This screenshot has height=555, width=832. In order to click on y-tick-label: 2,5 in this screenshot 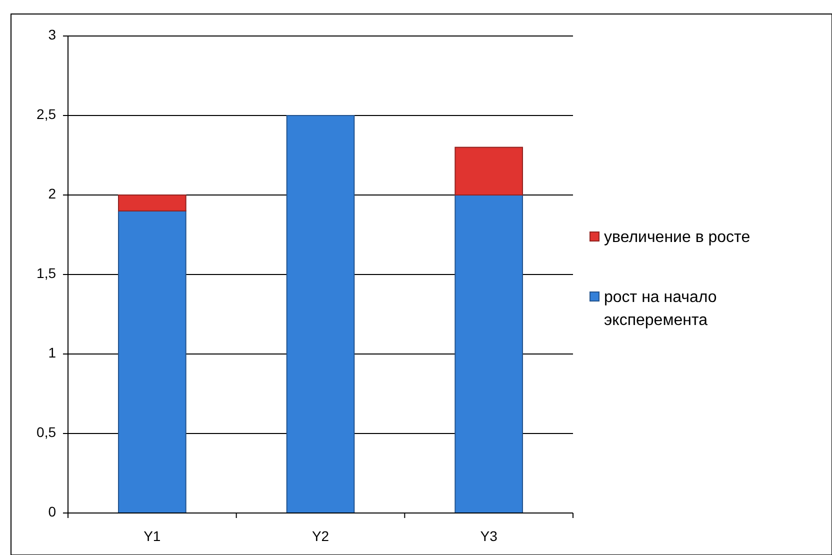, I will do `click(46, 114)`.